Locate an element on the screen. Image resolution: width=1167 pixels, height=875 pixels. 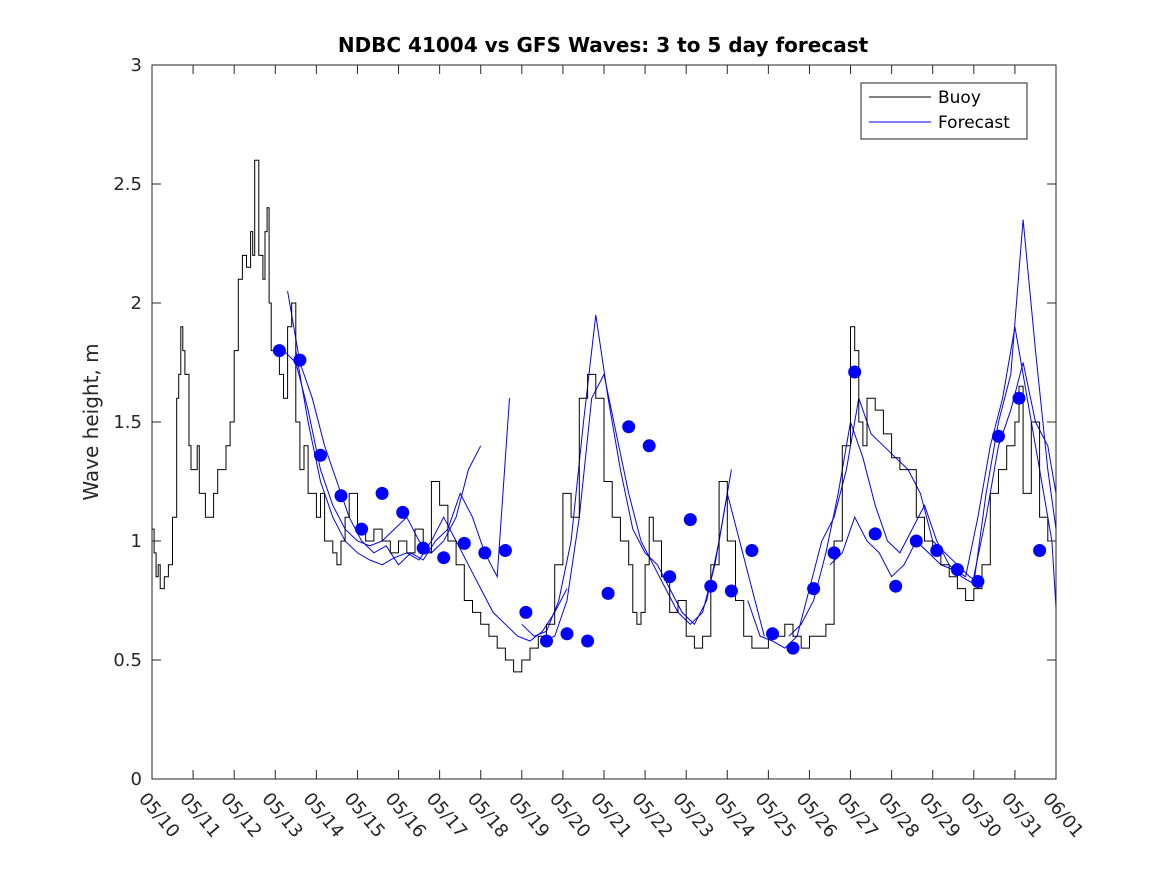
x-tick-label: 05/29 is located at coordinates (939, 815).